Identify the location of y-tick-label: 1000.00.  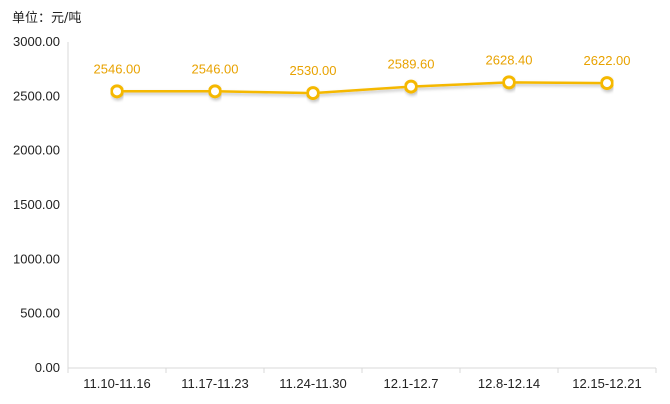
(36, 258).